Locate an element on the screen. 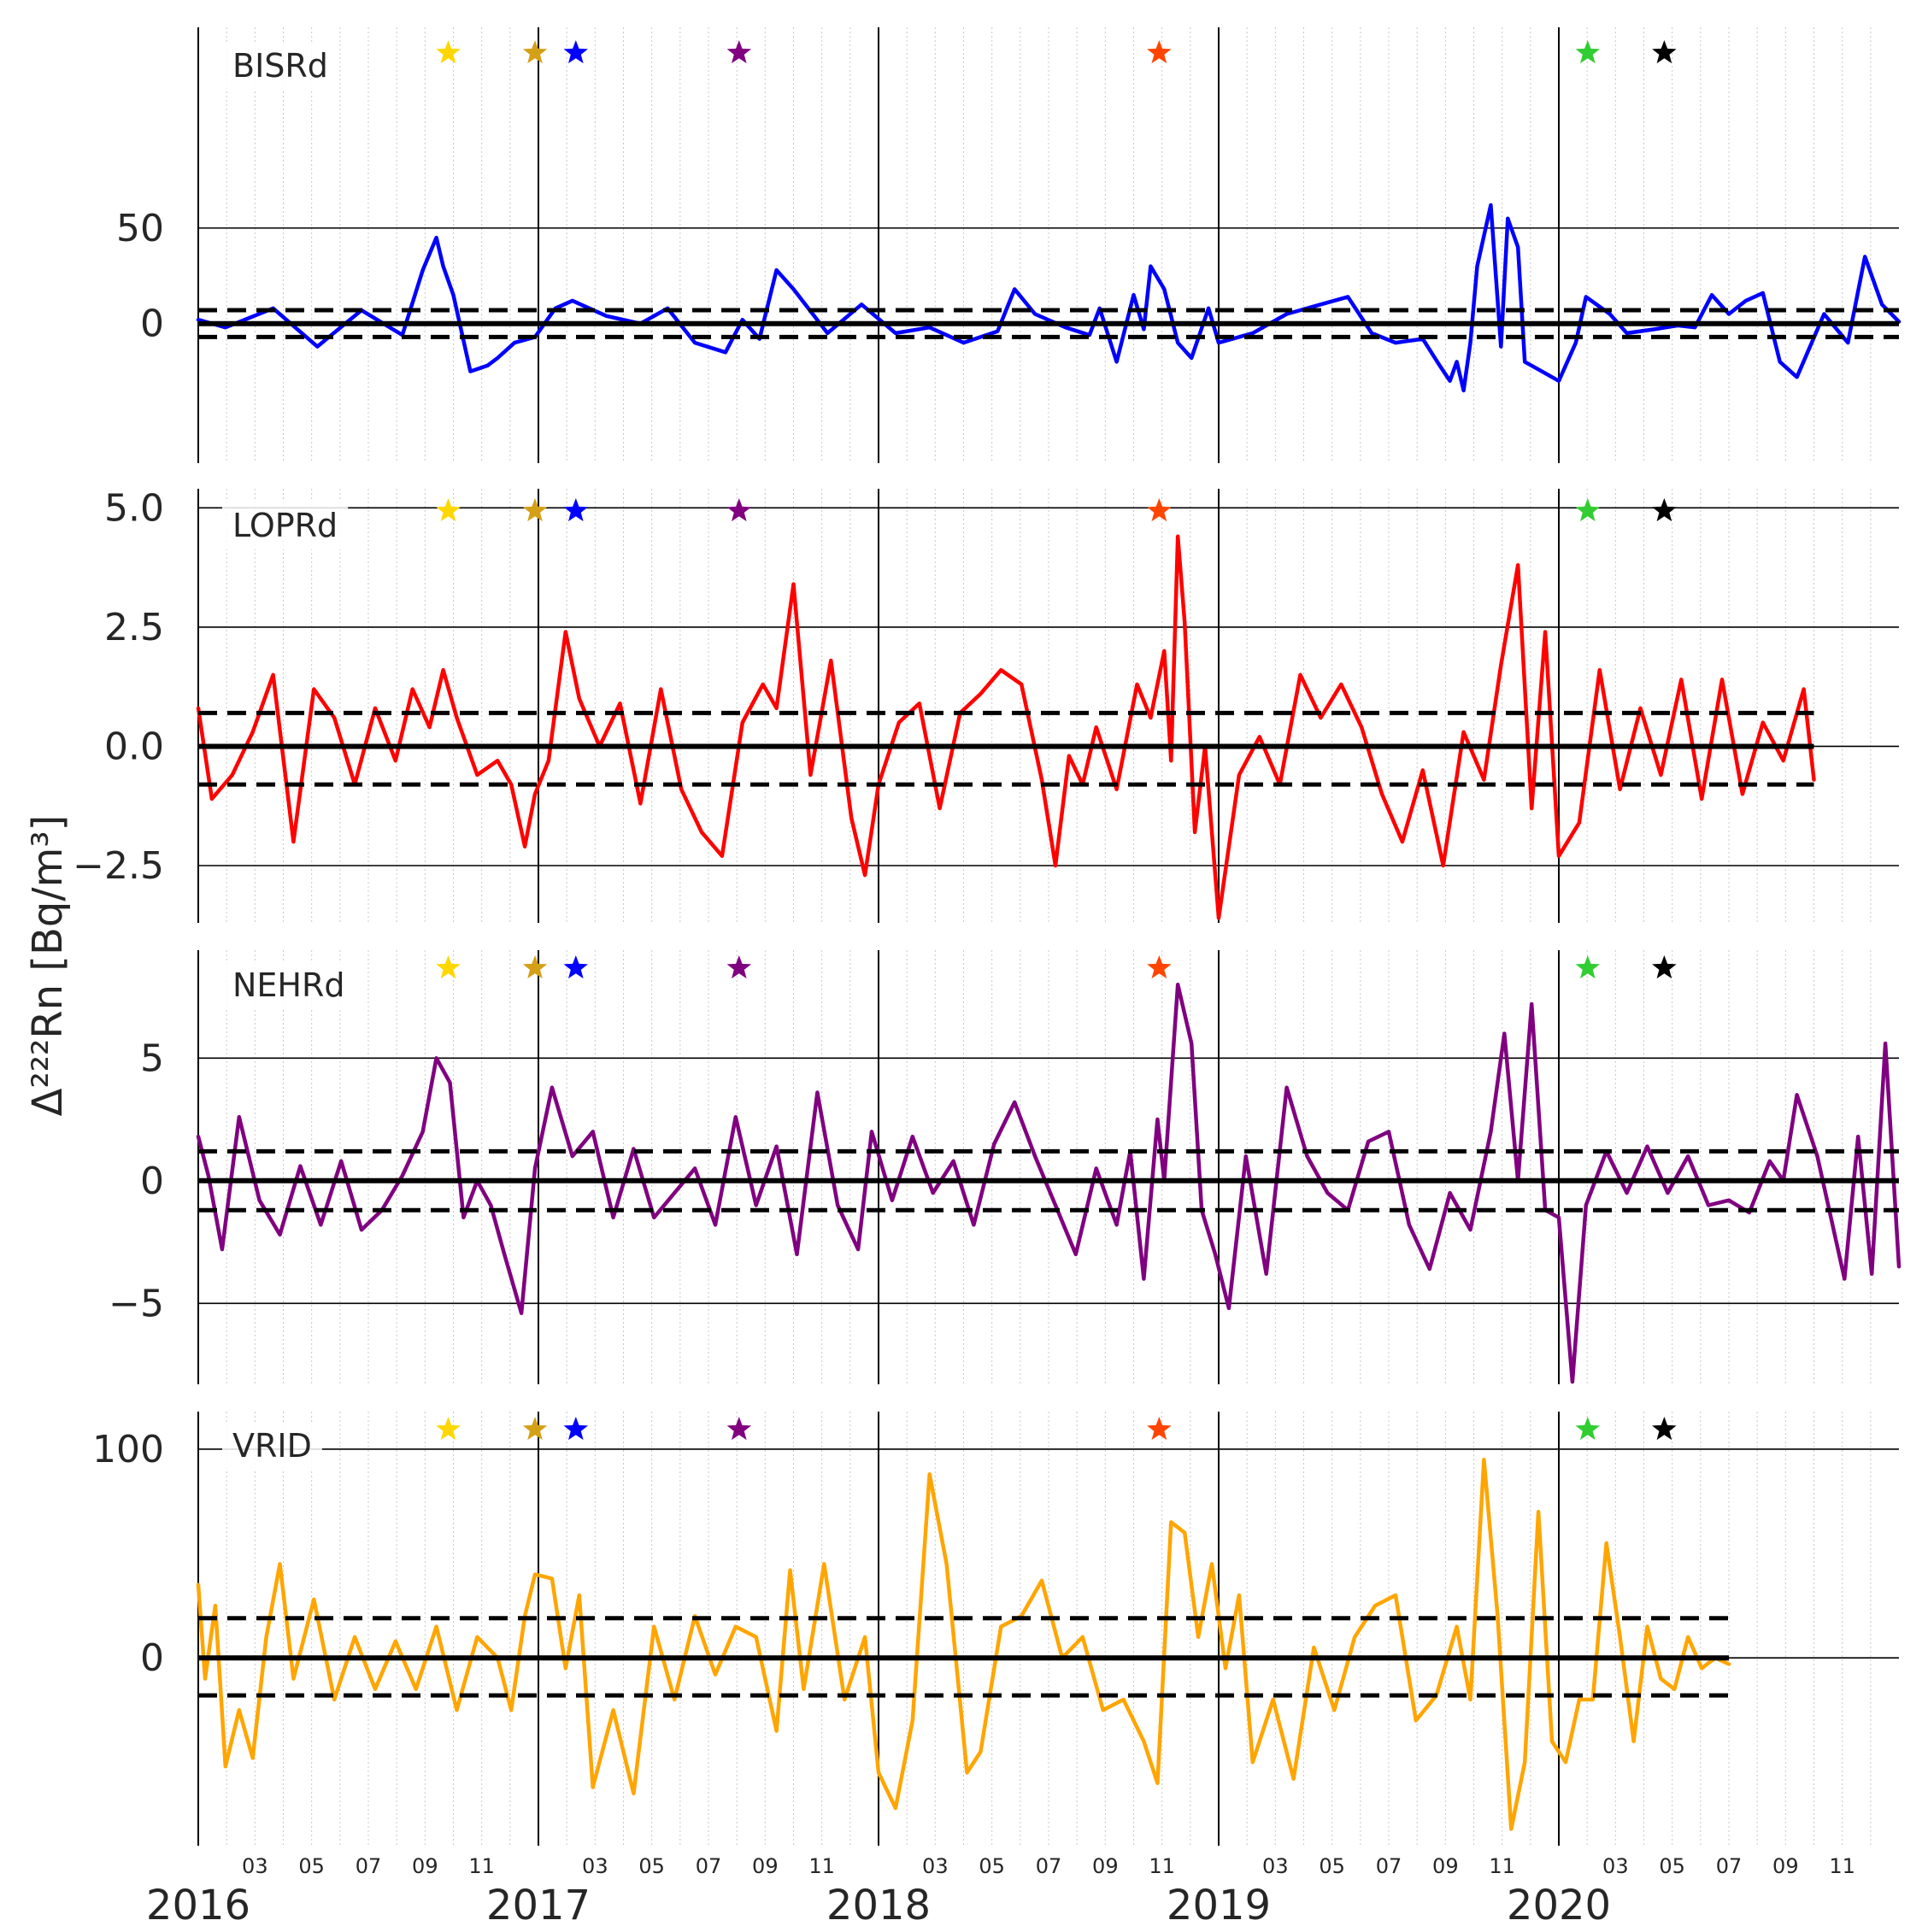 This screenshot has width=1928, height=1932. y-tick-label: −2.5 is located at coordinates (118, 866).